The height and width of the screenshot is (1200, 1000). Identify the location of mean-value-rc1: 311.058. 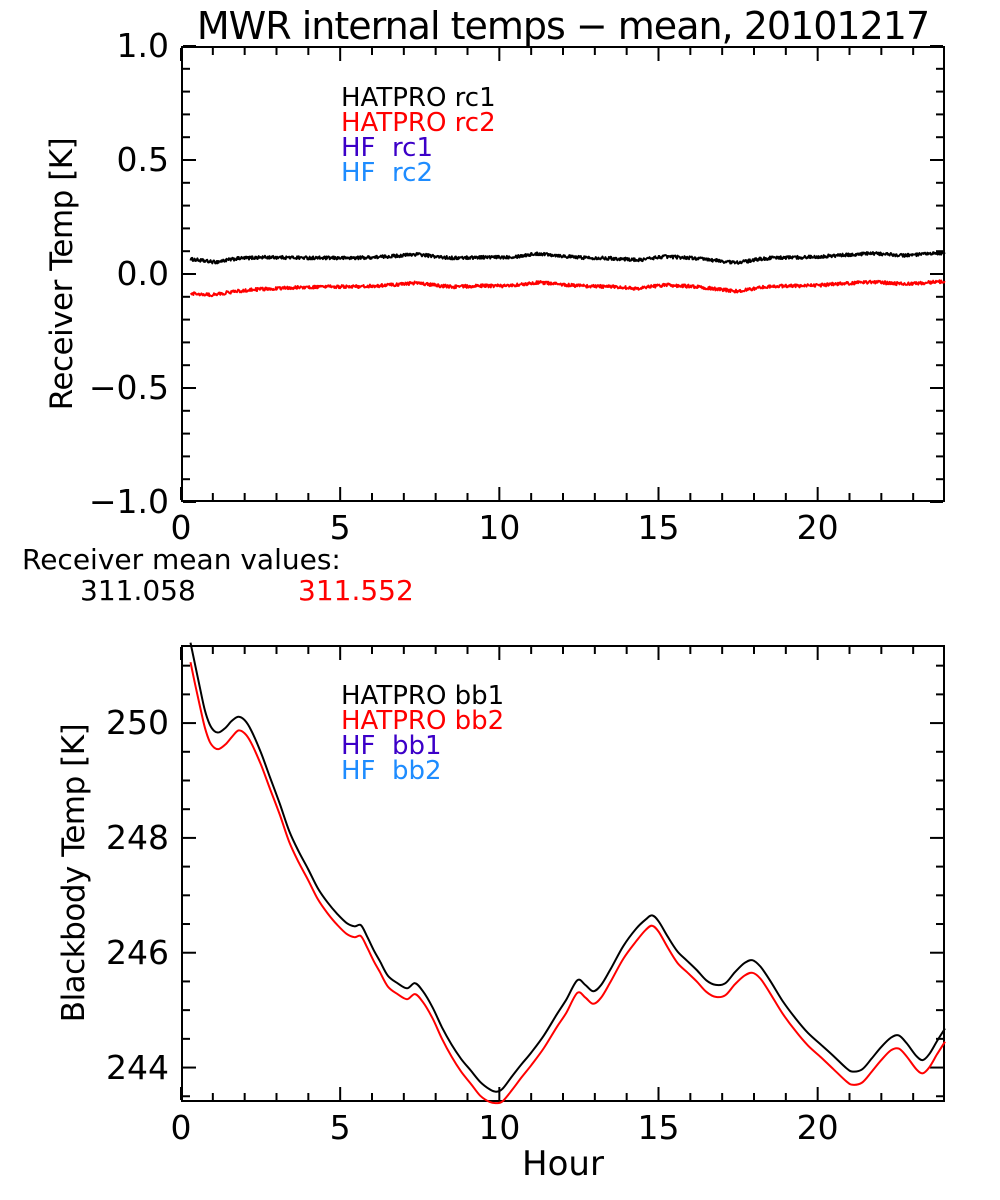
(138, 590).